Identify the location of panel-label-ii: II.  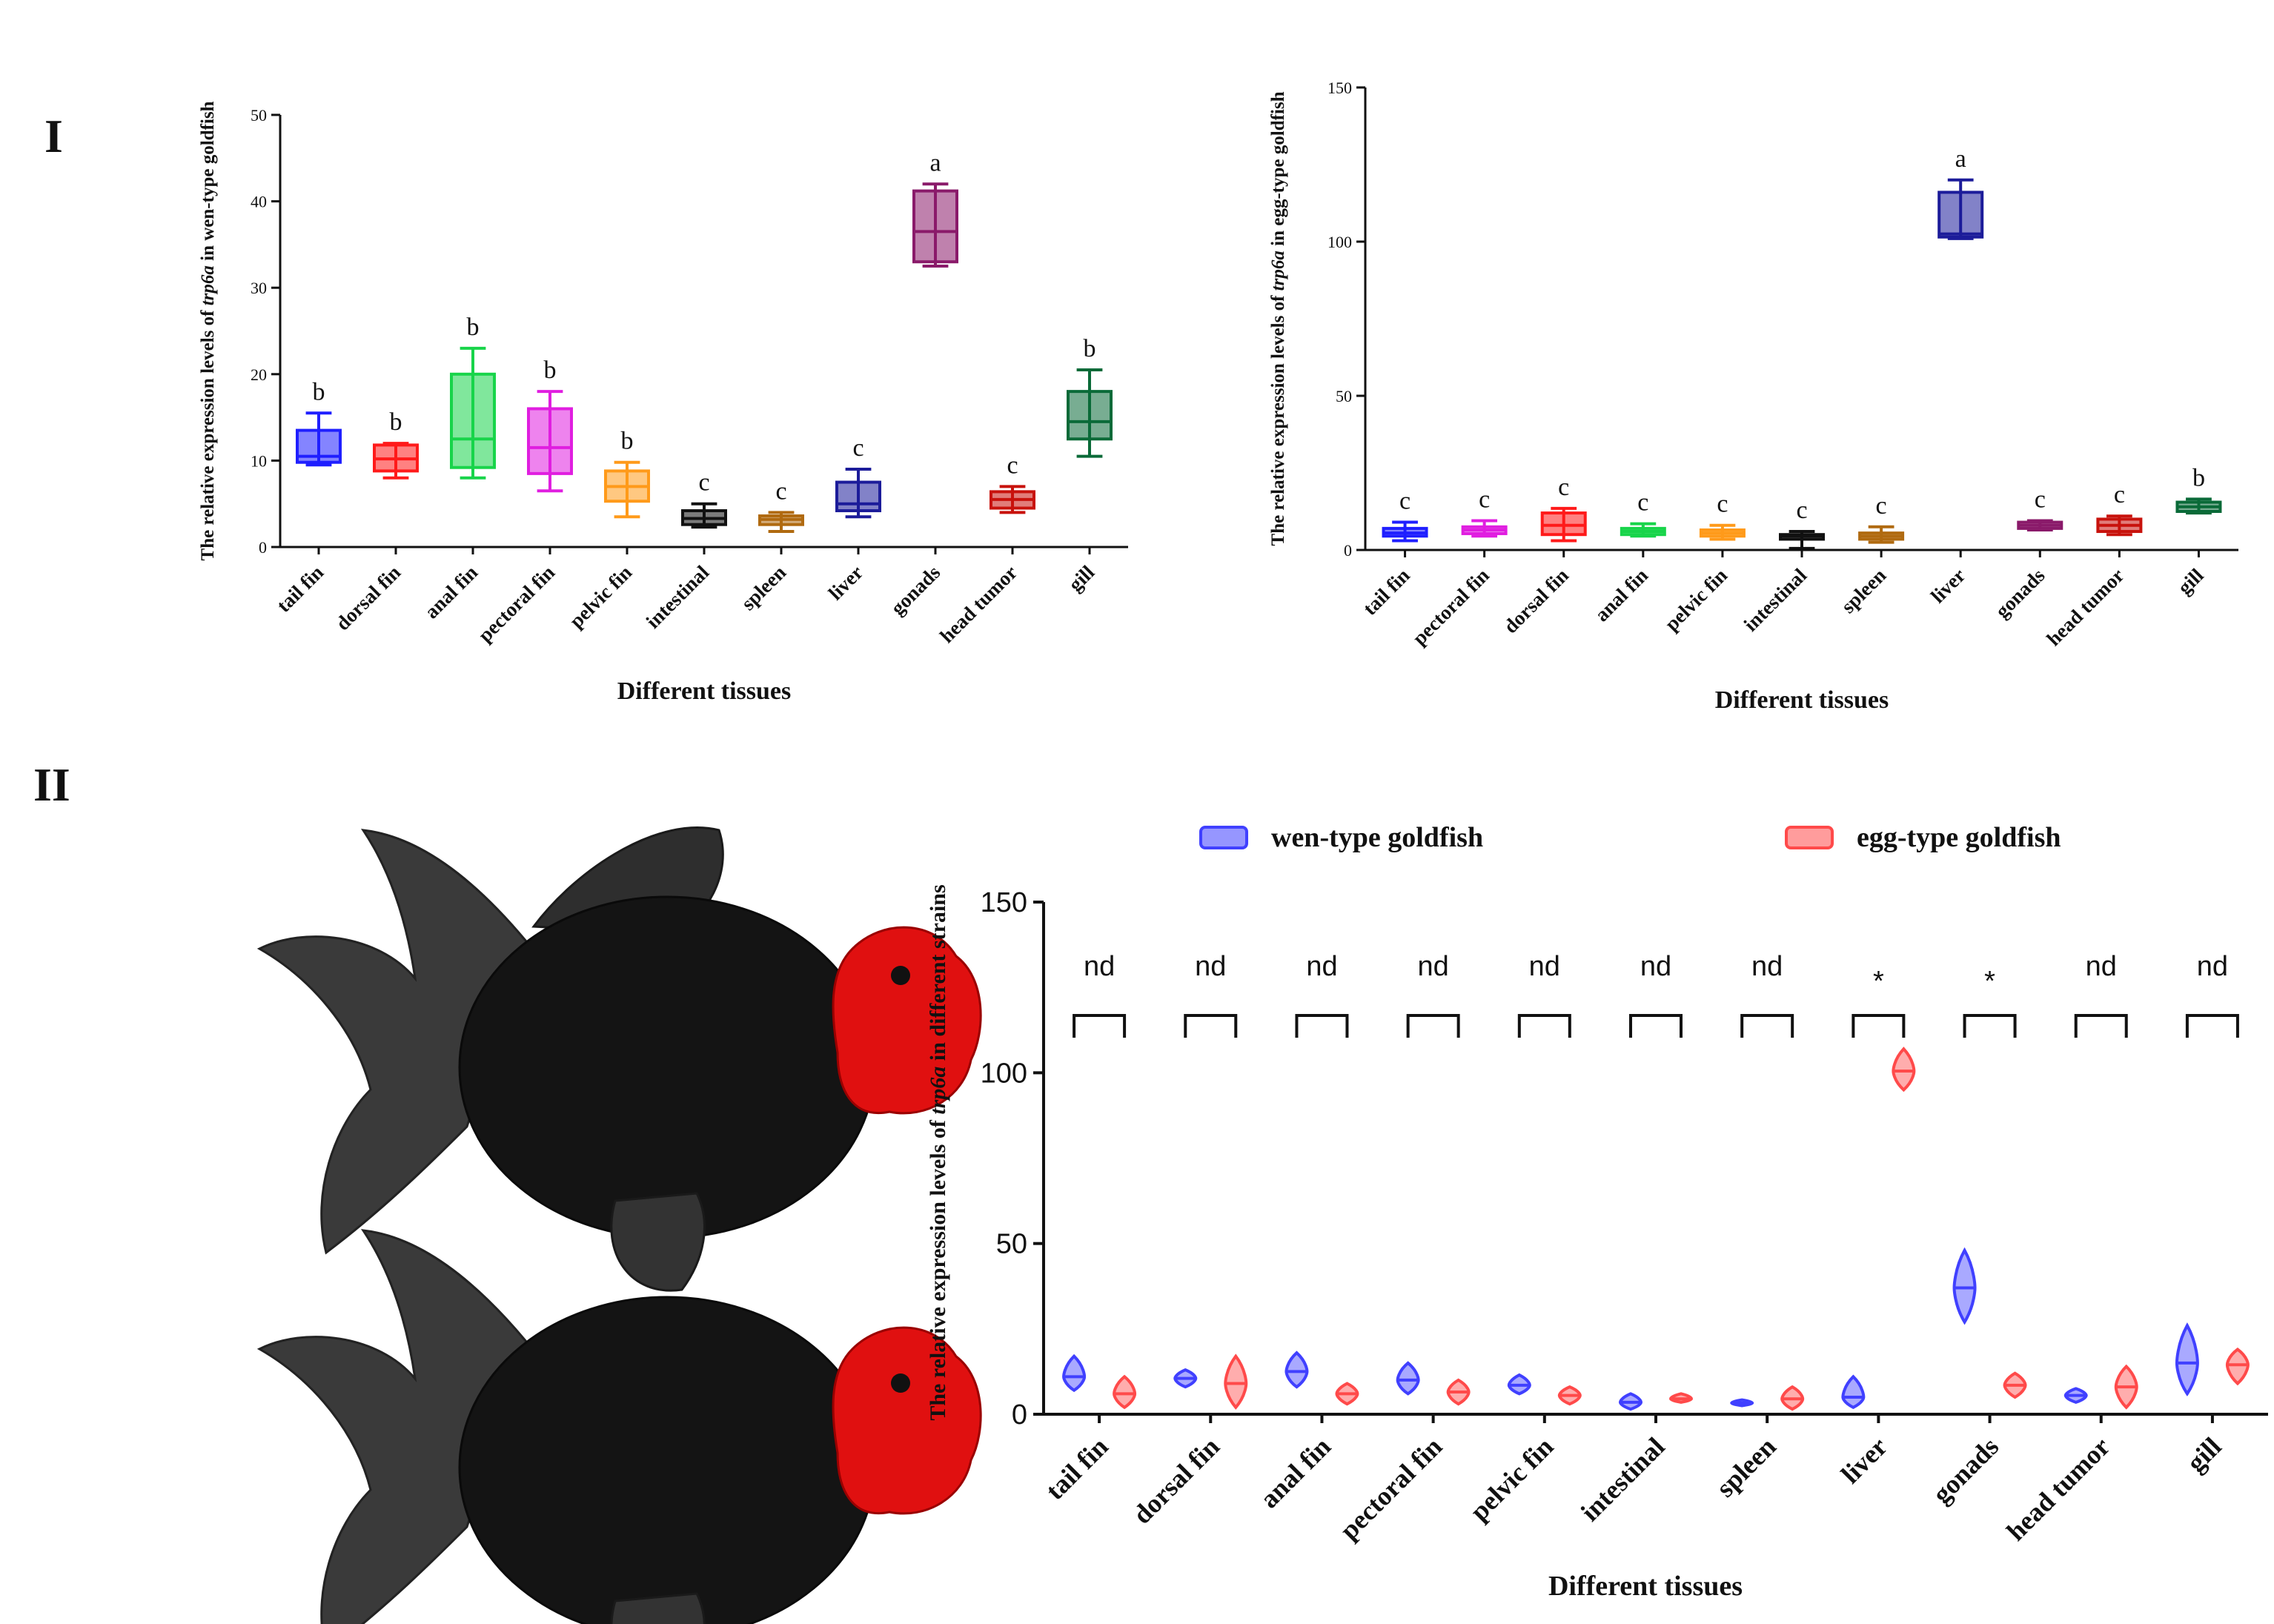
(51, 784).